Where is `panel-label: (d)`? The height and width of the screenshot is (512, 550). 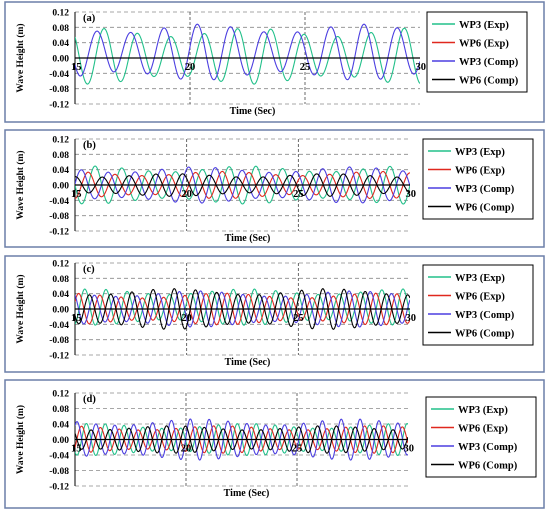 panel-label: (d) is located at coordinates (89, 399).